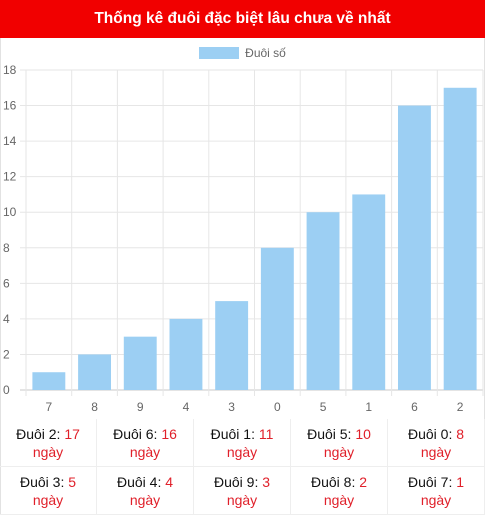  What do you see at coordinates (72, 433) in the screenshot?
I see `stat-value: 17` at bounding box center [72, 433].